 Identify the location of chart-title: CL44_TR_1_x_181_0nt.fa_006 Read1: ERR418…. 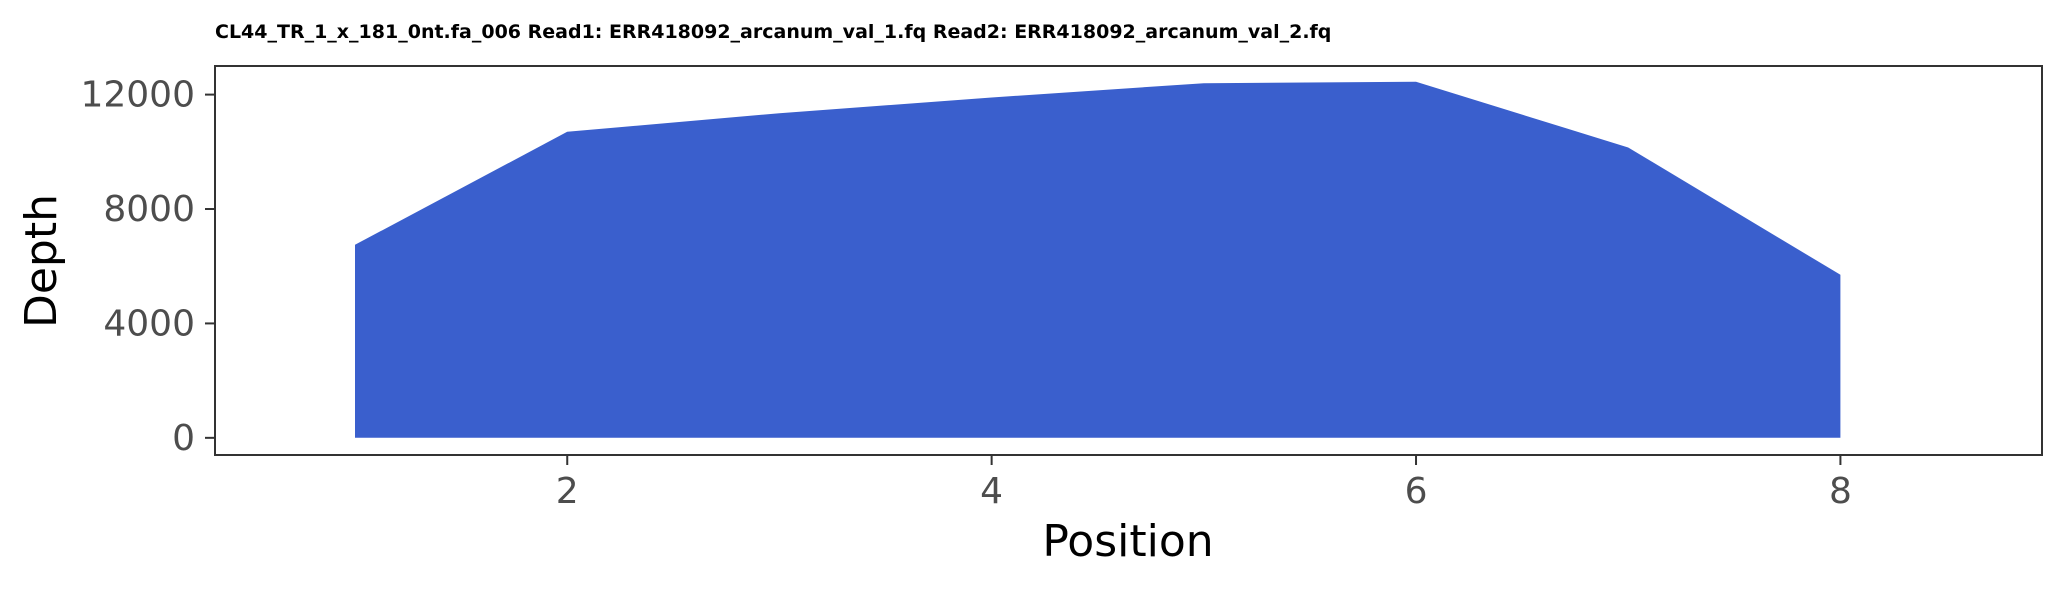
(773, 32).